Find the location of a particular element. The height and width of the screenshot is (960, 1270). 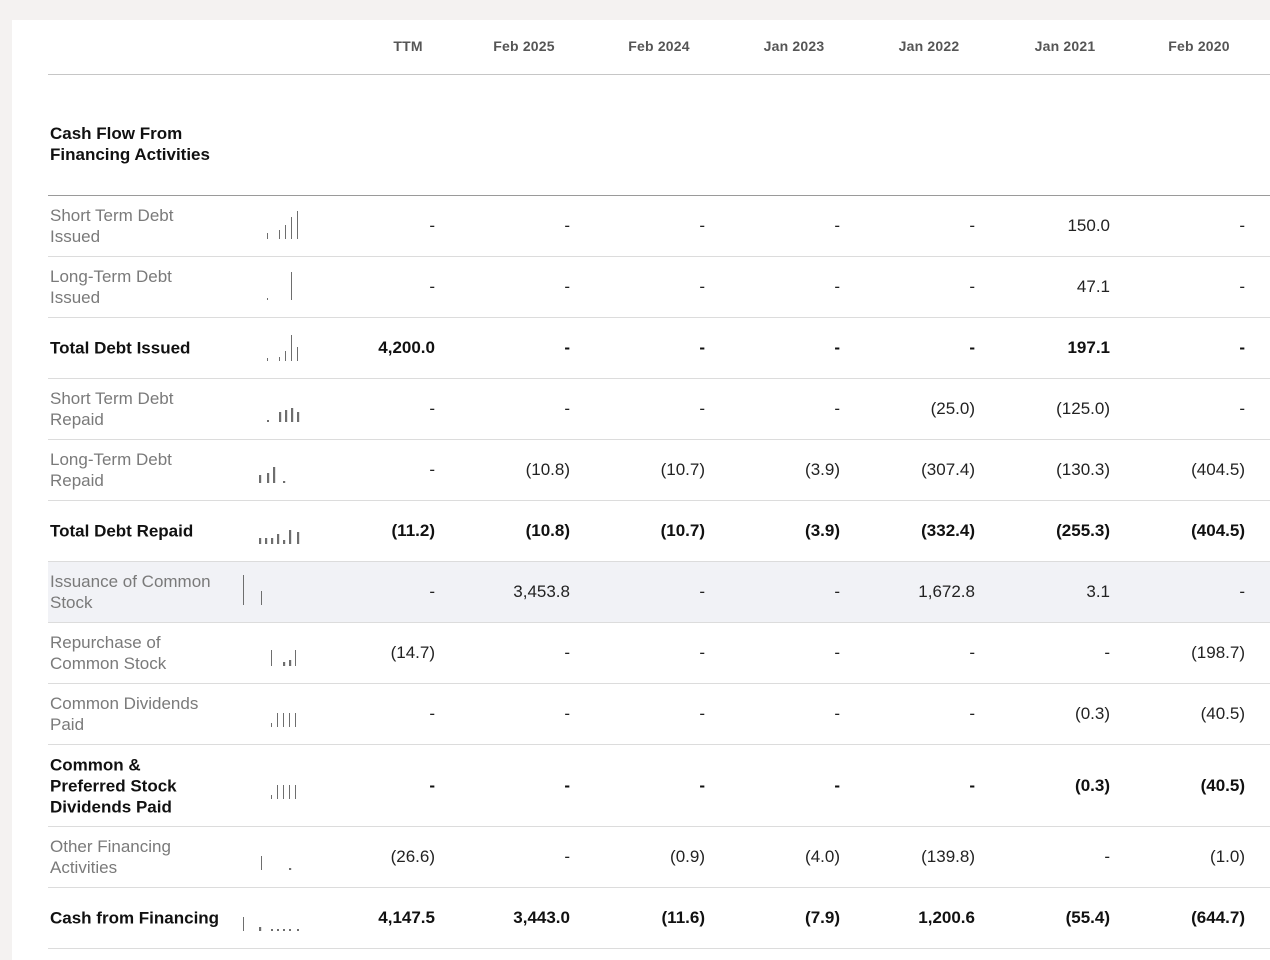

row-label: Common Dividends Paid is located at coordinates (124, 714).